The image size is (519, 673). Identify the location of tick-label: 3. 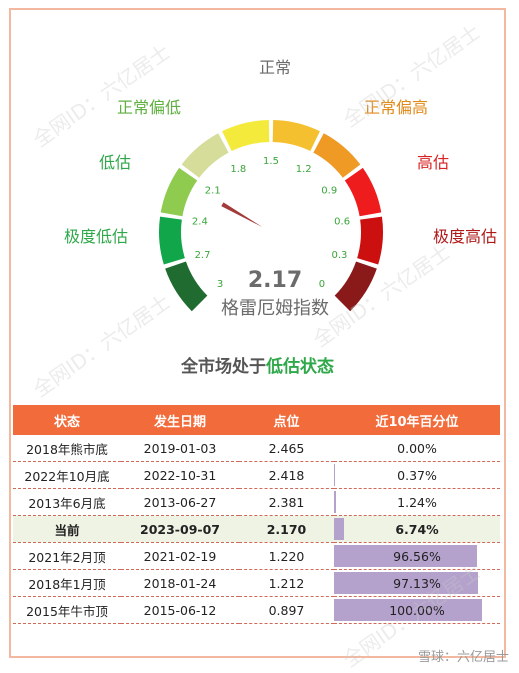
(220, 284).